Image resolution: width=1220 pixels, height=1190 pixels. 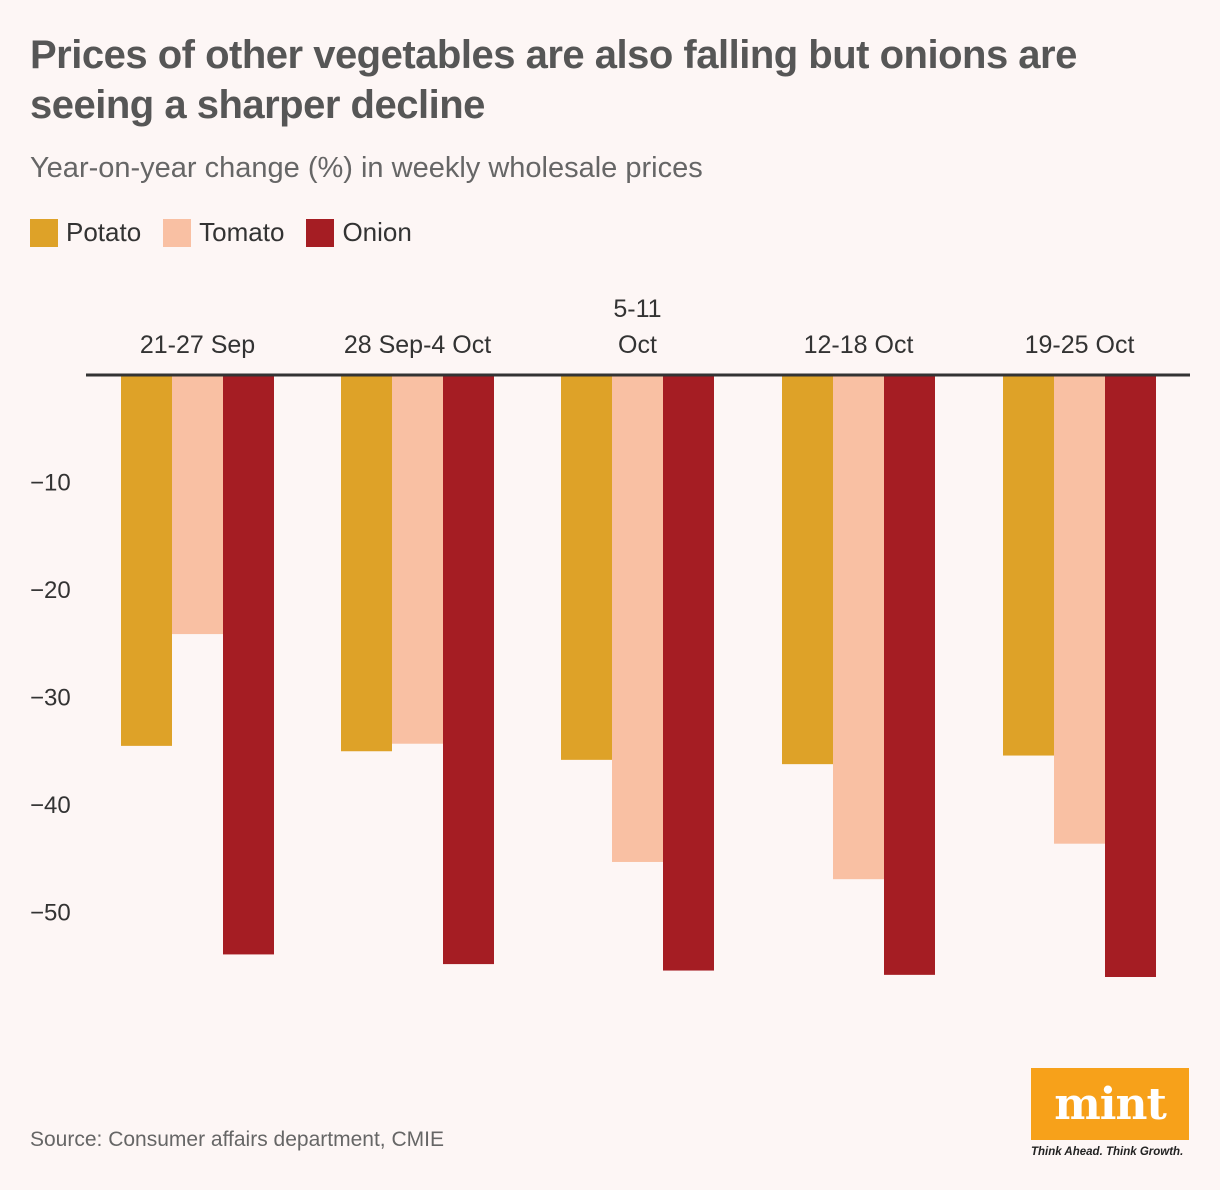 I want to click on category-label: 21-27 Sep, so click(x=197, y=345).